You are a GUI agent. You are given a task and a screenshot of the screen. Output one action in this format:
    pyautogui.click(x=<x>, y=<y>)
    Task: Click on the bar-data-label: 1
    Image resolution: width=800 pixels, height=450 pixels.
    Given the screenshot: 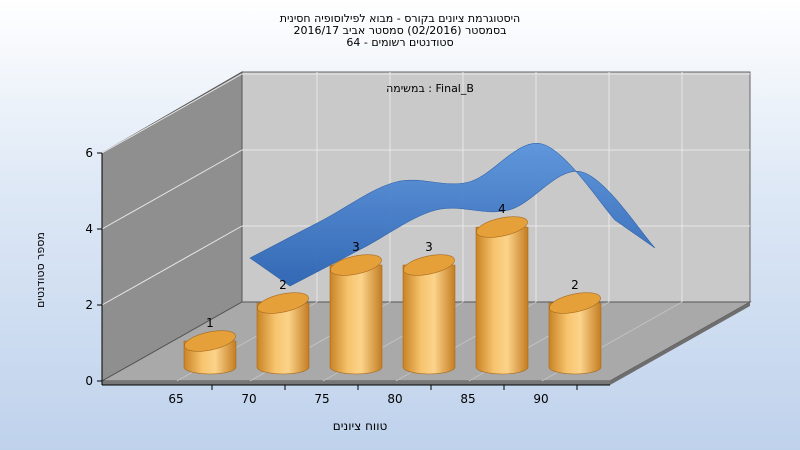 What is the action you would take?
    pyautogui.click(x=210, y=323)
    